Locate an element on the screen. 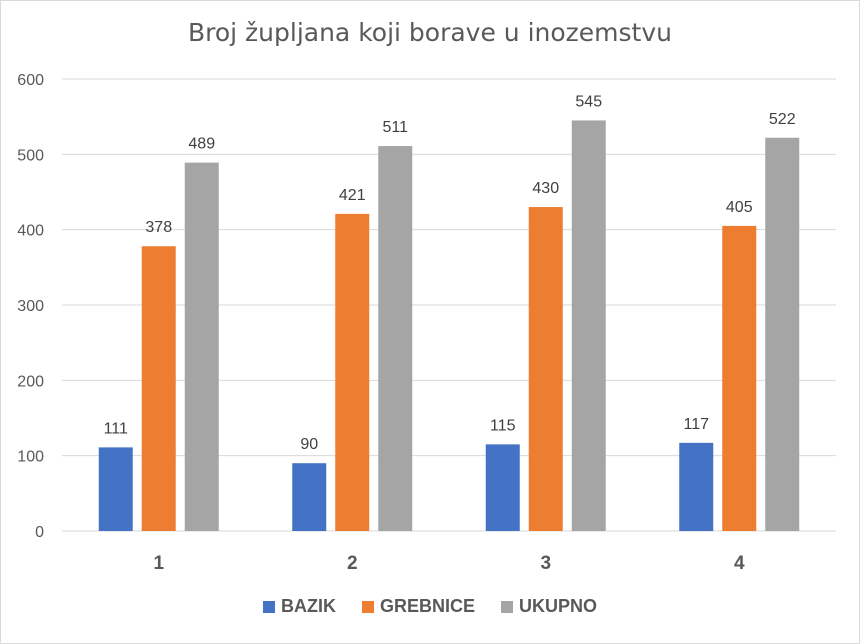  legend-label-grebnice: GREBNICE is located at coordinates (427, 606).